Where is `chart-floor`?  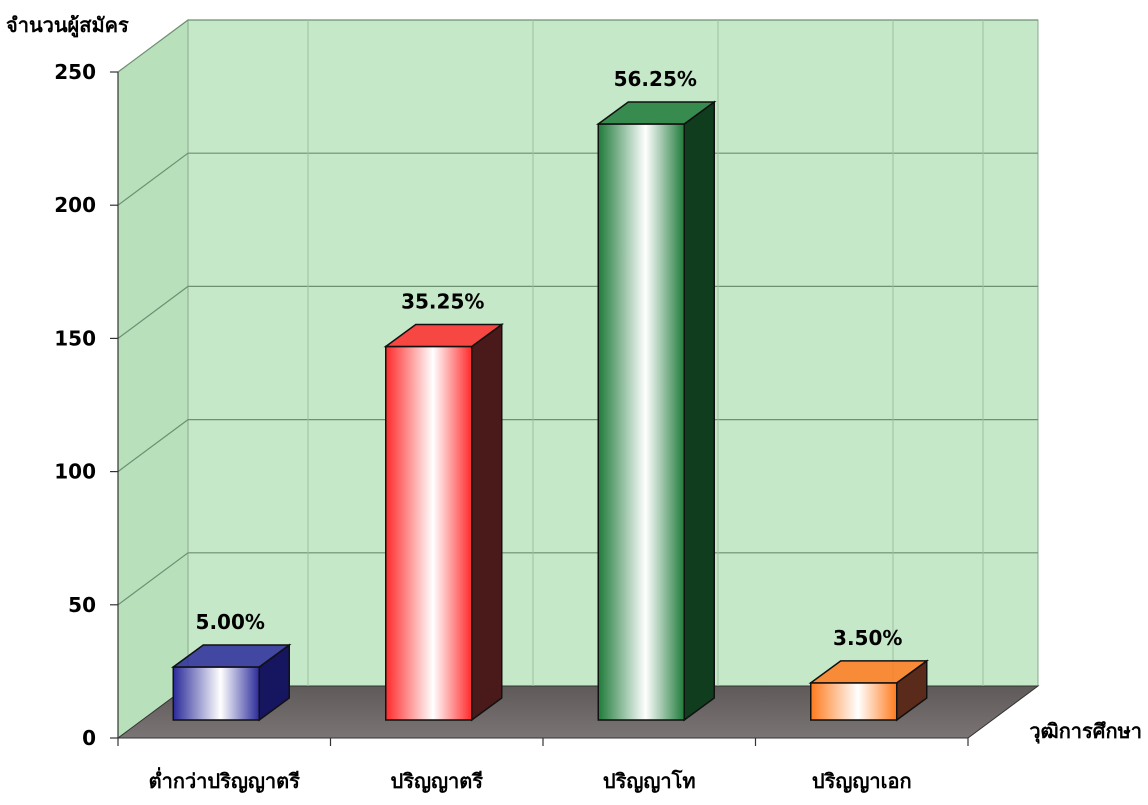
chart-floor is located at coordinates (578, 712).